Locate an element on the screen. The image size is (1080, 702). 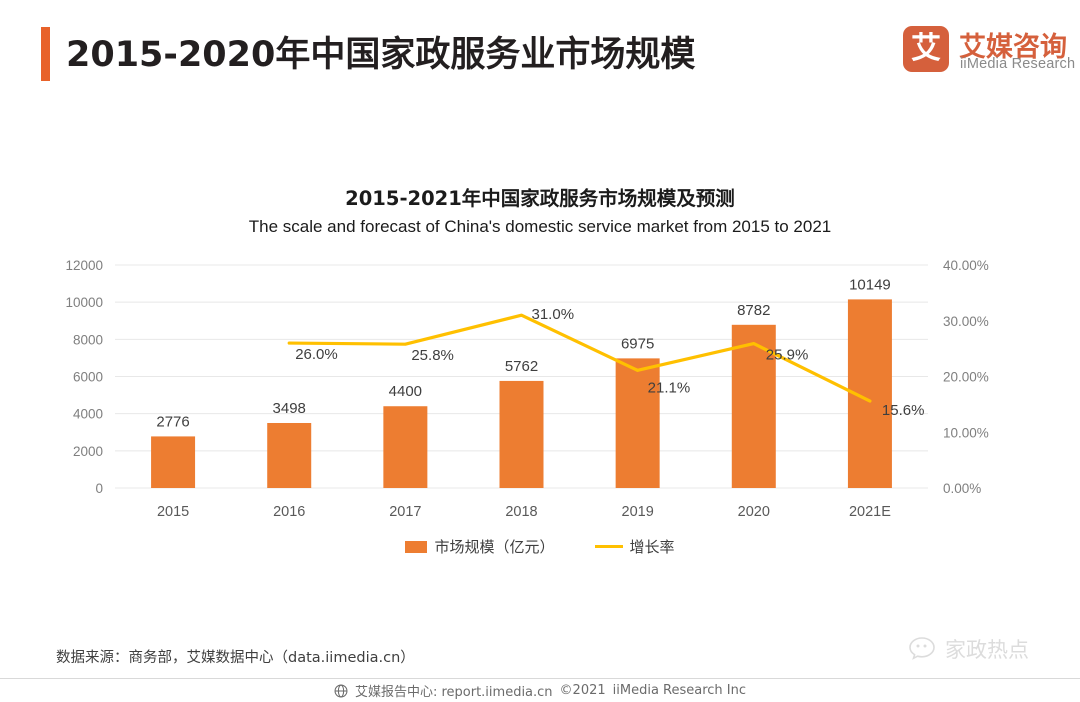
bar-value-label: 8782 is located at coordinates (753, 310).